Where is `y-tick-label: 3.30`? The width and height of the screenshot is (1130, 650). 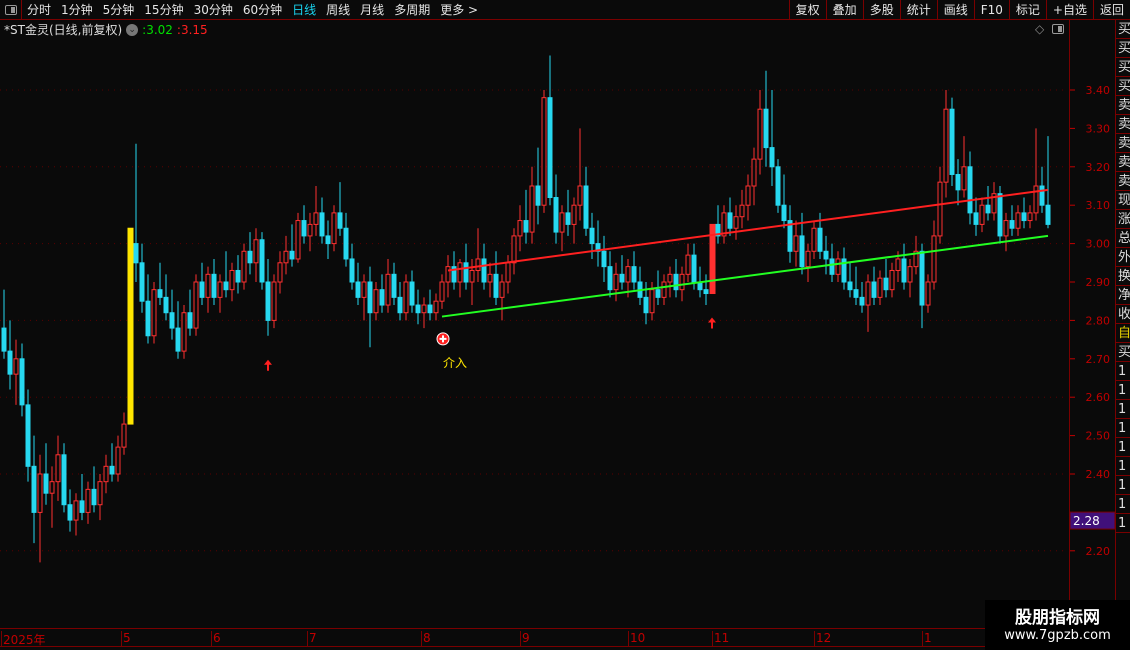
y-tick-label: 3.30 is located at coordinates (1098, 128).